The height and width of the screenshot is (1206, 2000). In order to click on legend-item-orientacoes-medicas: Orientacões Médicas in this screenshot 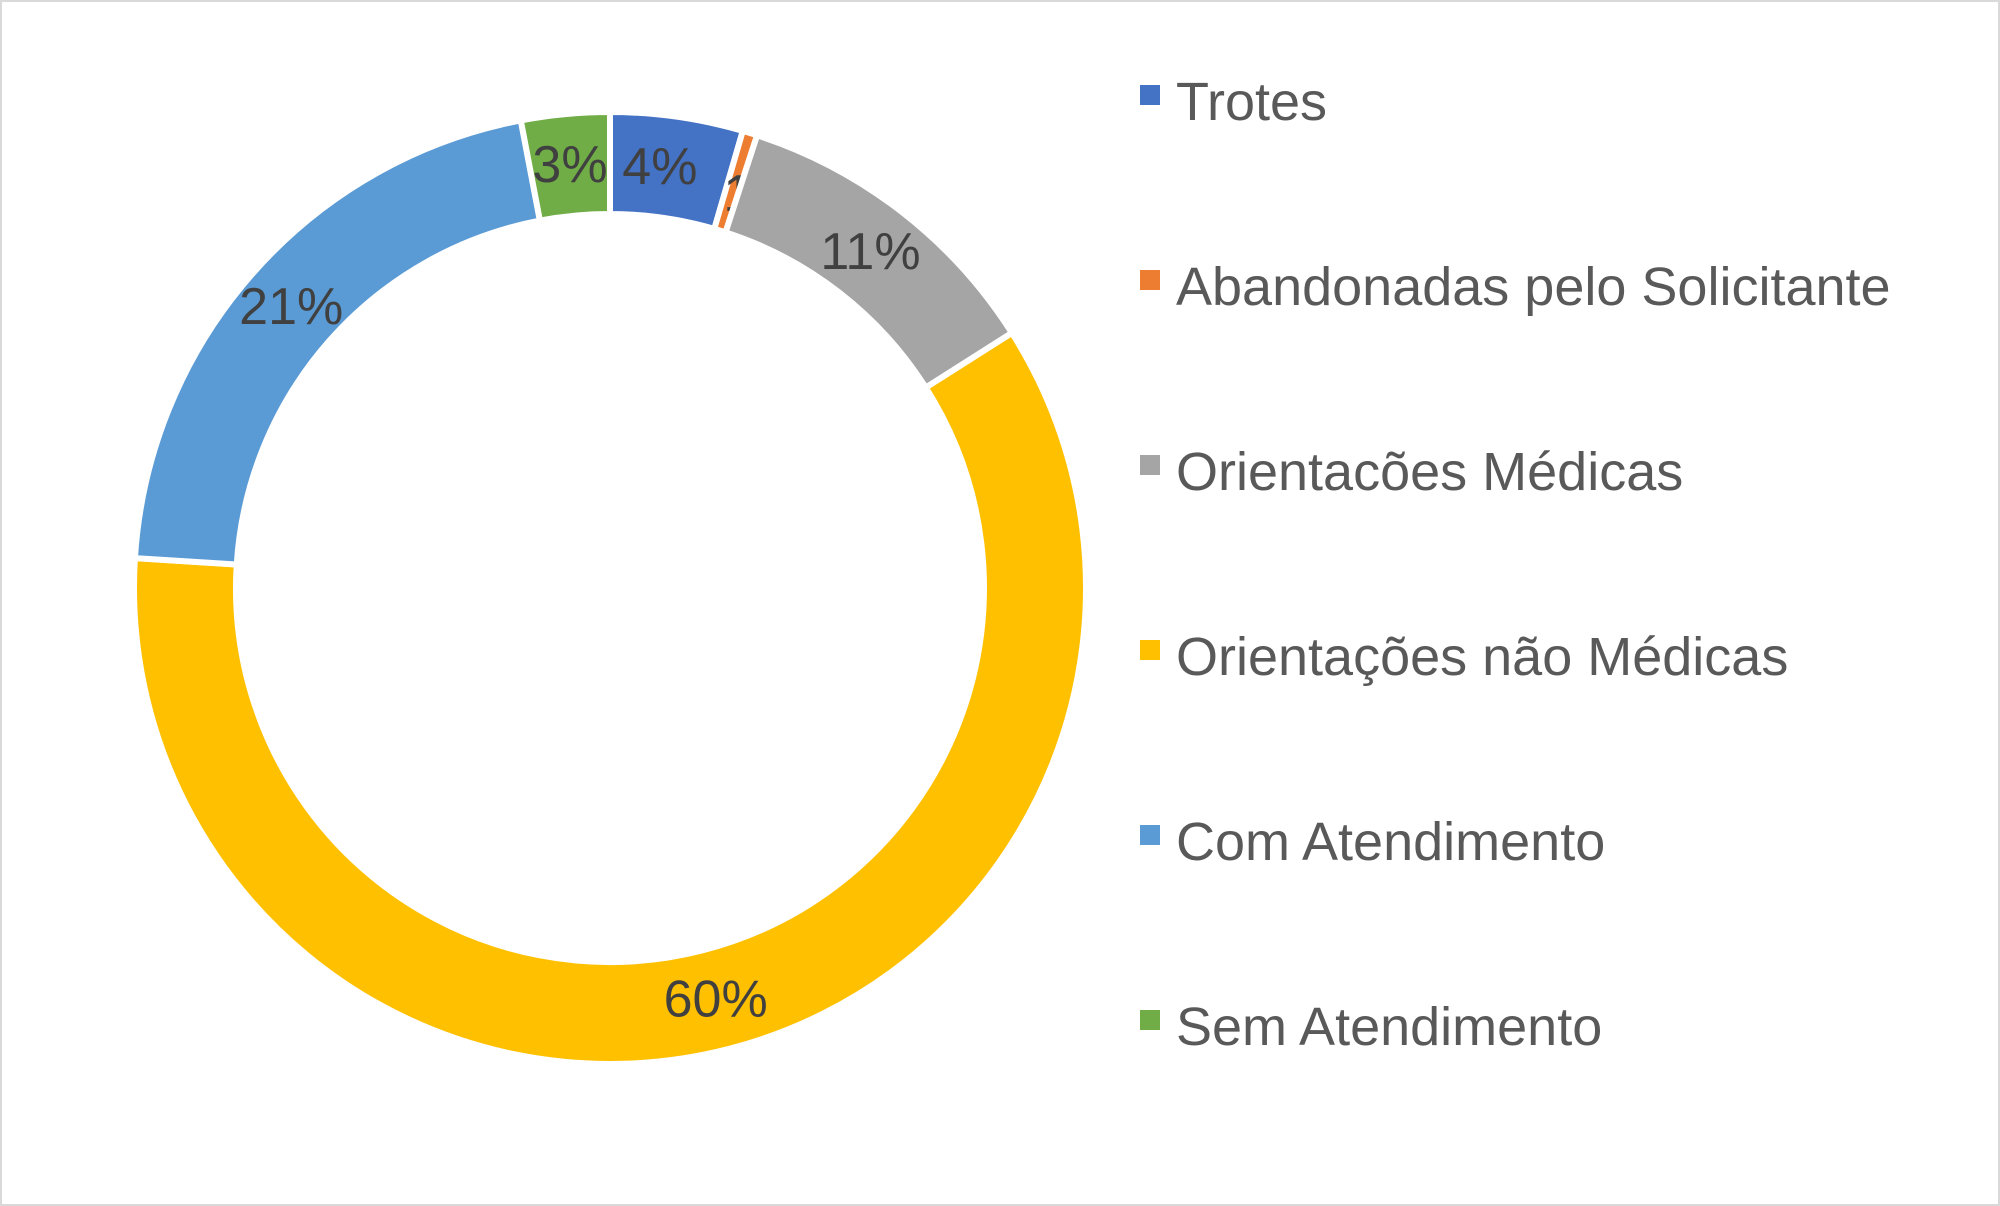, I will do `click(1538, 472)`.